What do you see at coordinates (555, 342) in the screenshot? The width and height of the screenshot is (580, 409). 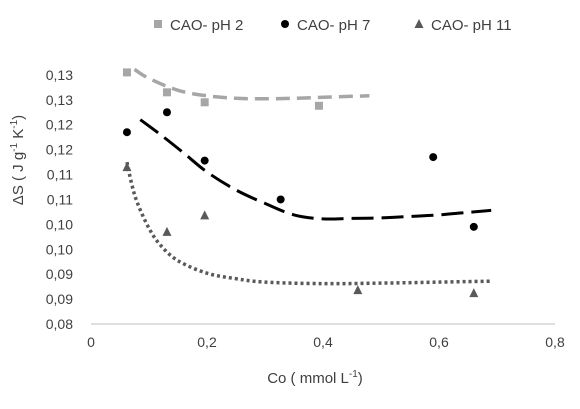 I see `x-tick-label: 0,8` at bounding box center [555, 342].